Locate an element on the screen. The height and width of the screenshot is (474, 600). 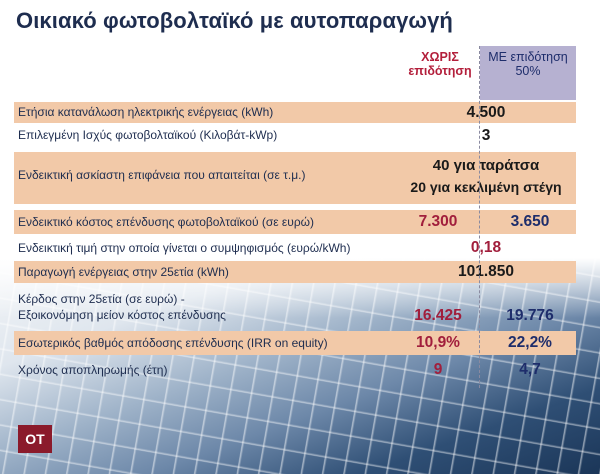
row-value: 0,18 is located at coordinates (486, 247).